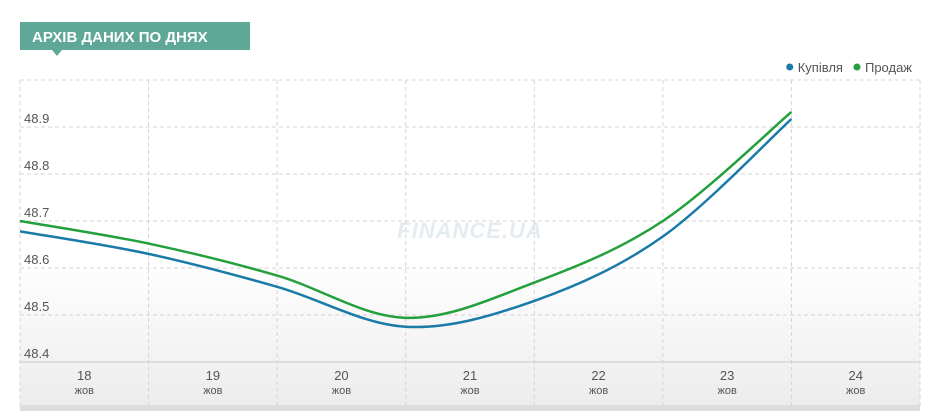 The width and height of the screenshot is (925, 416). Describe the element at coordinates (36, 306) in the screenshot. I see `y-tick-label: 48.5` at that location.